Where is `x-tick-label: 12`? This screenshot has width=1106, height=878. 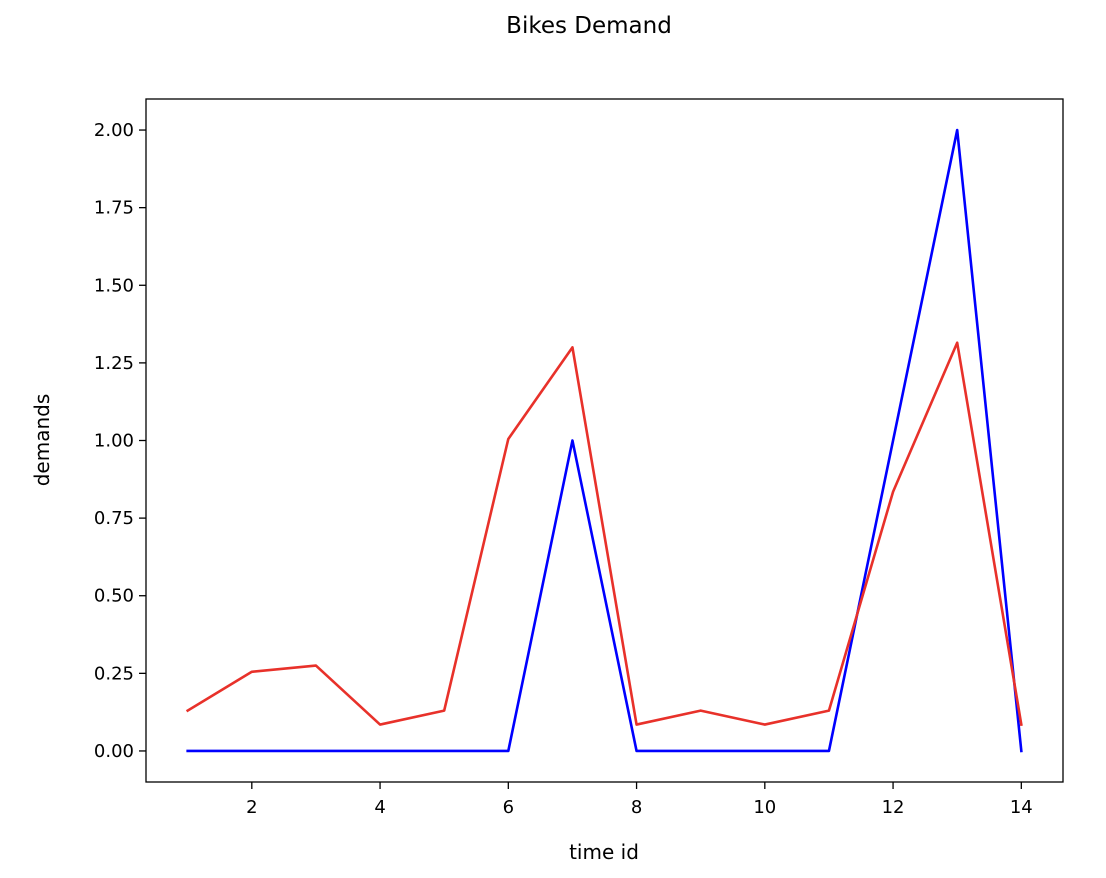
x-tick-label: 12 is located at coordinates (893, 807).